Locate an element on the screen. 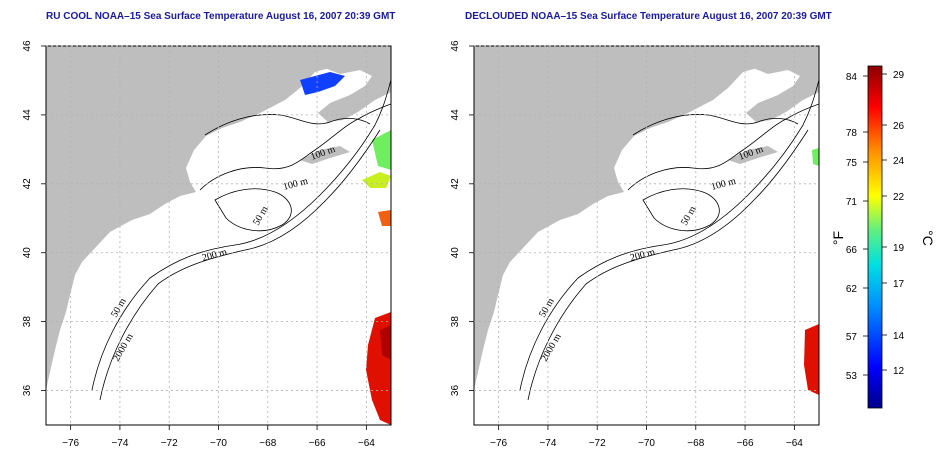  colorbar-c-label: 14 is located at coordinates (899, 336).